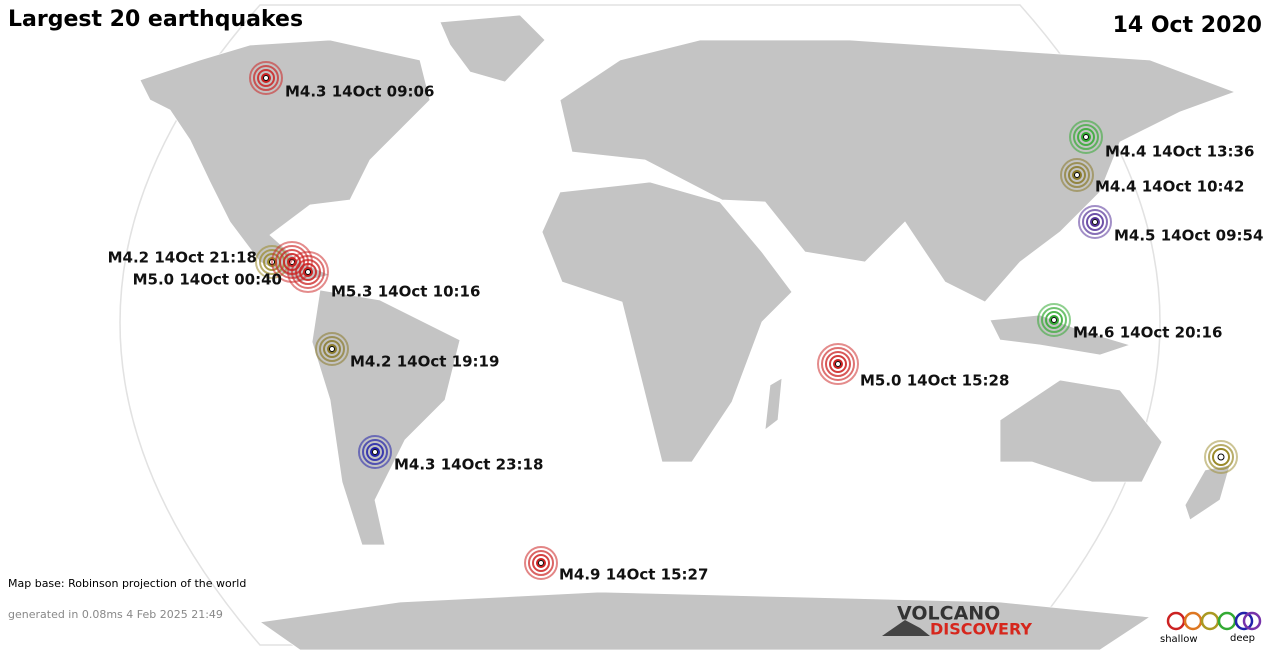  I want to click on quake-label: M4.6 14Oct 20:16, so click(1147, 333).